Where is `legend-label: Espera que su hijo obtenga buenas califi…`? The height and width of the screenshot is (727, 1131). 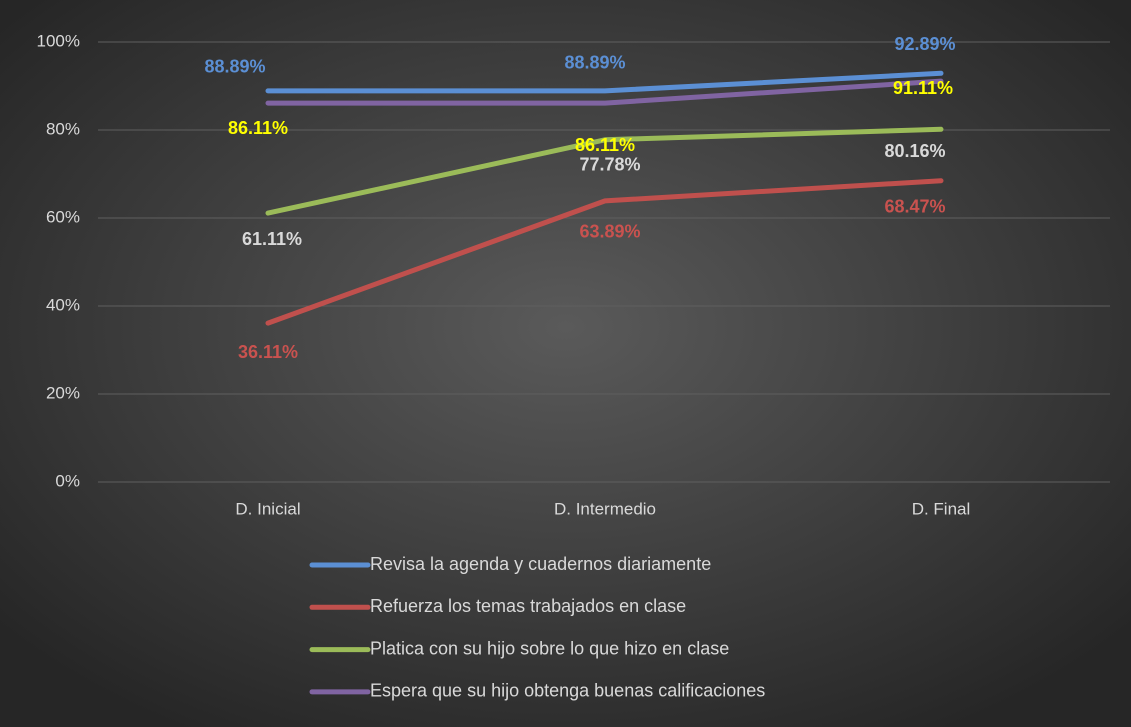
legend-label: Espera que su hijo obtenga buenas califi… is located at coordinates (567, 691).